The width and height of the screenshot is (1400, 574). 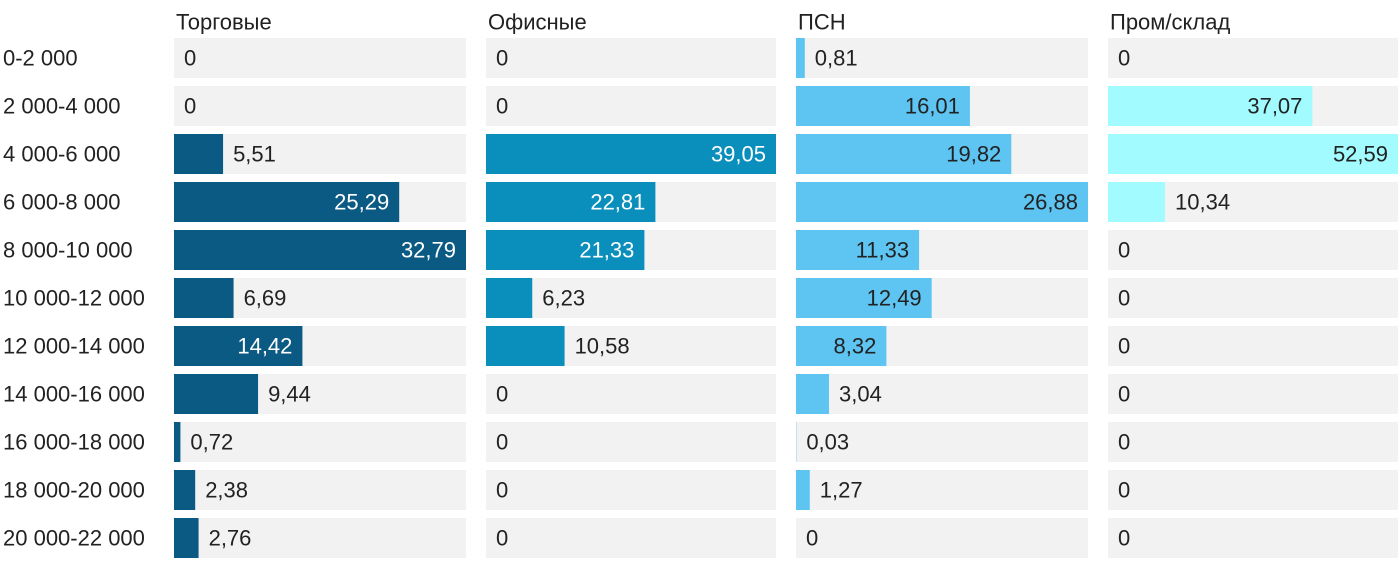 What do you see at coordinates (563, 298) in the screenshot?
I see `value-label: 6,23` at bounding box center [563, 298].